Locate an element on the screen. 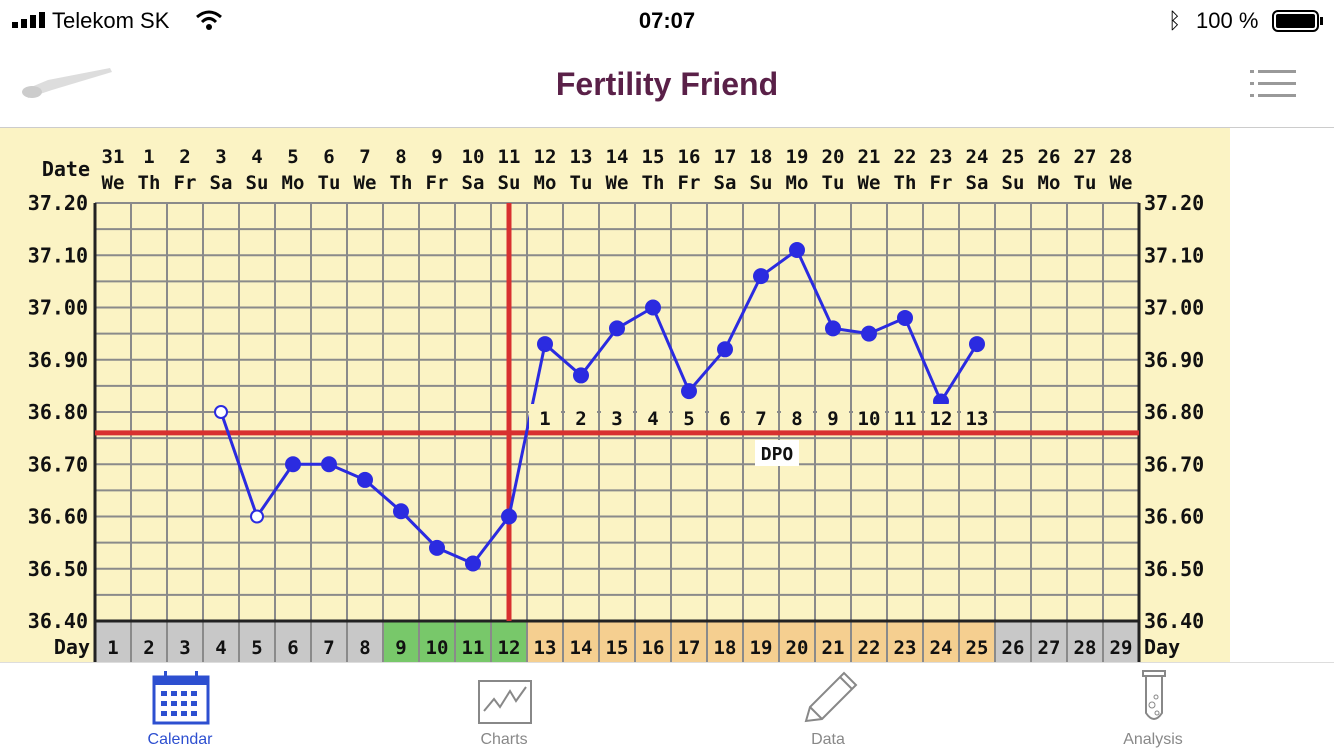 Image resolution: width=1334 pixels, height=751 pixels. date-axis-label: Date is located at coordinates (66, 169).